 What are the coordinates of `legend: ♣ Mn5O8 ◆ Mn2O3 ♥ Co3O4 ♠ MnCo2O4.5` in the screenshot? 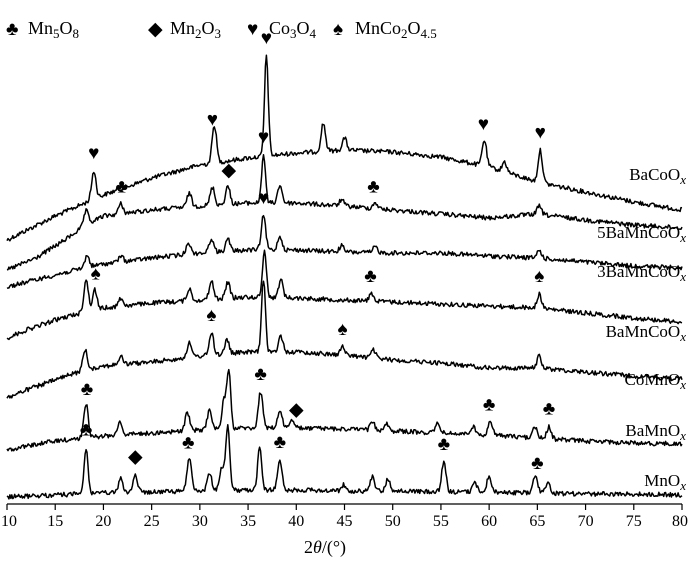 It's located at (221, 29).